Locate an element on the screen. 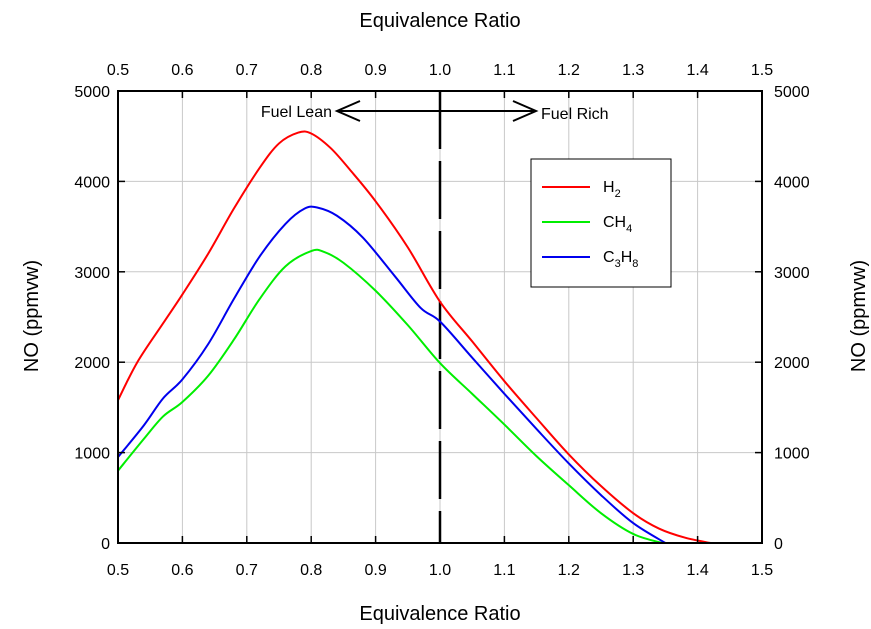 The width and height of the screenshot is (871, 629). double-arrow is located at coordinates (436, 111).